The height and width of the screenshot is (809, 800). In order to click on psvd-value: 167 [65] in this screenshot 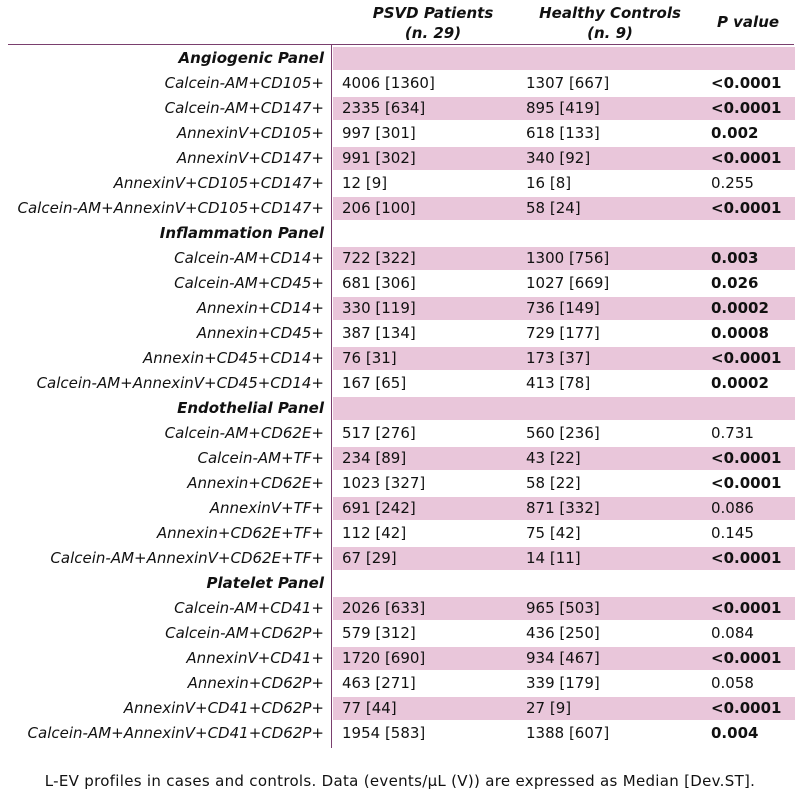, I will do `click(374, 383)`.